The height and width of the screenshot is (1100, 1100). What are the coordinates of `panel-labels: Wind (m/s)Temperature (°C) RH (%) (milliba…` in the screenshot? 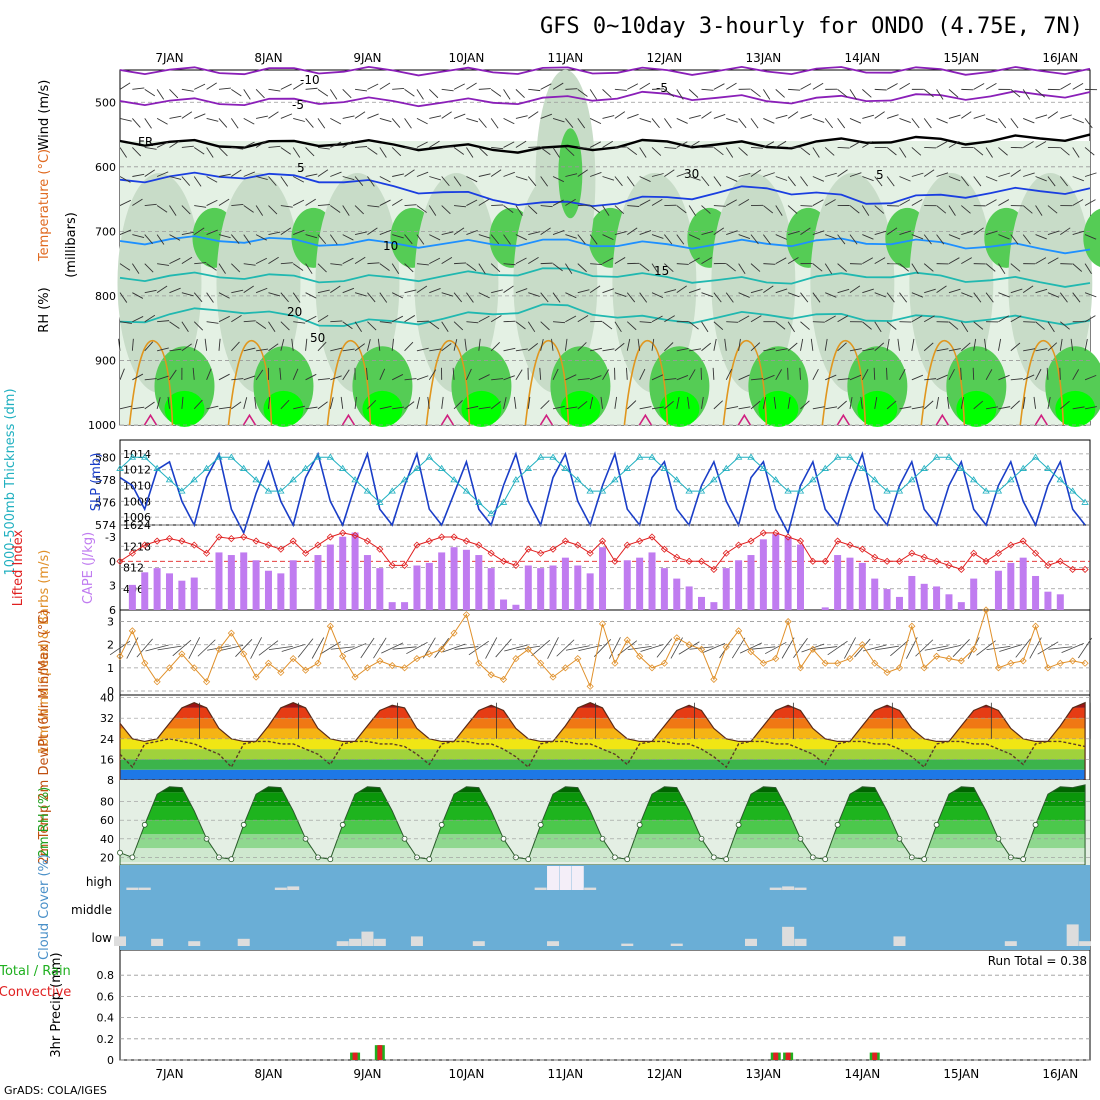 It's located at (52, 569).